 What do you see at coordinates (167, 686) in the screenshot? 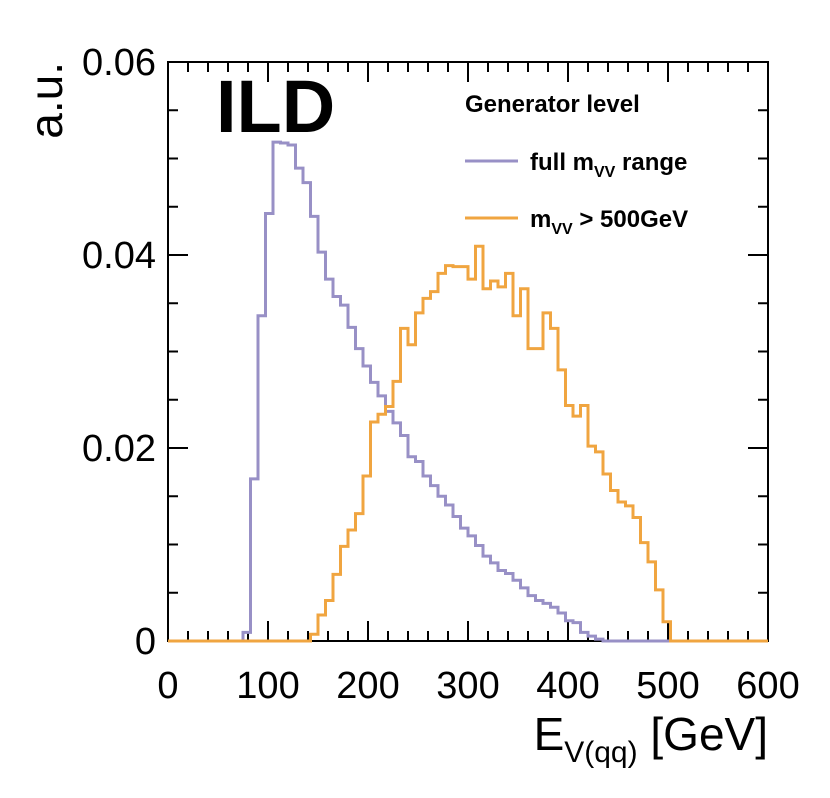
I see `x-tick-label: 0` at bounding box center [167, 686].